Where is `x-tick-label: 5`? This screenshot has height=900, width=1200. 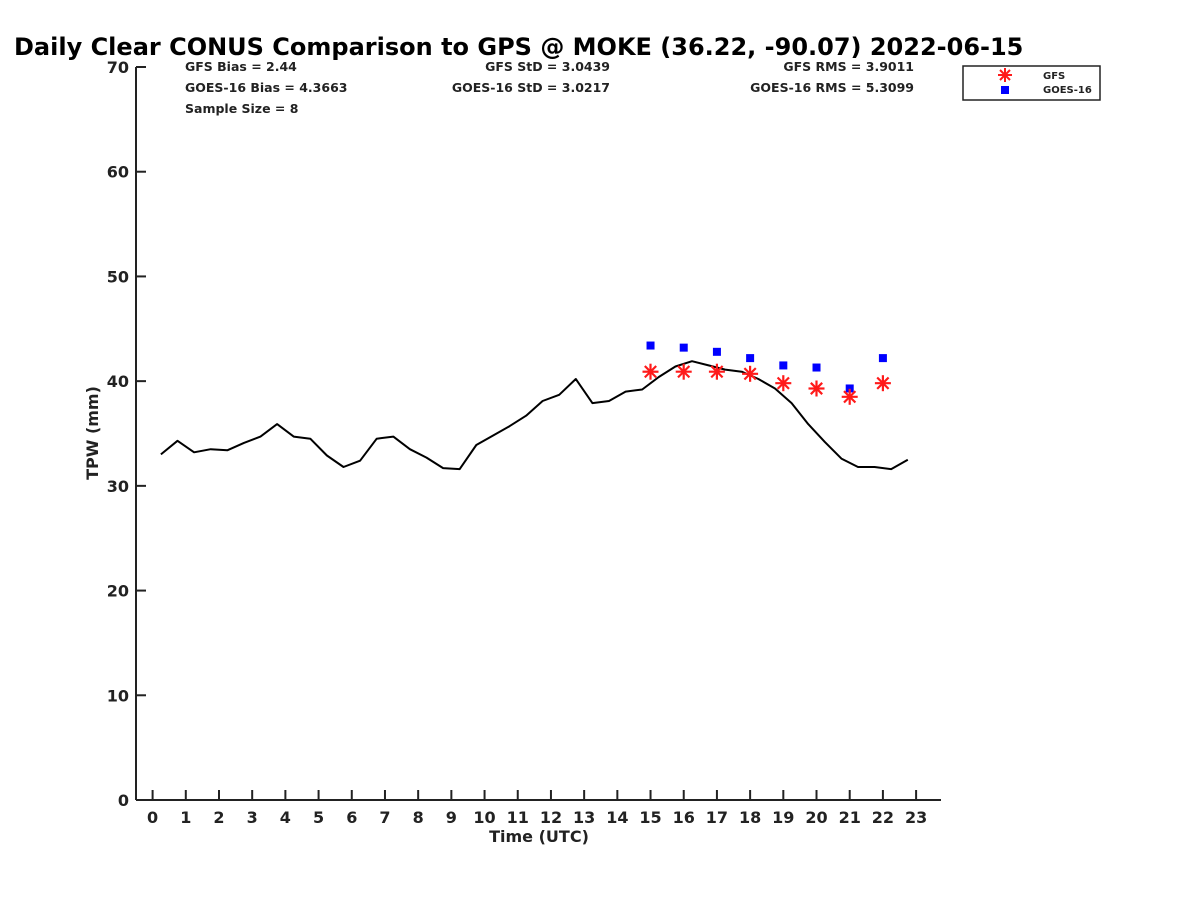 x-tick-label: 5 is located at coordinates (318, 817).